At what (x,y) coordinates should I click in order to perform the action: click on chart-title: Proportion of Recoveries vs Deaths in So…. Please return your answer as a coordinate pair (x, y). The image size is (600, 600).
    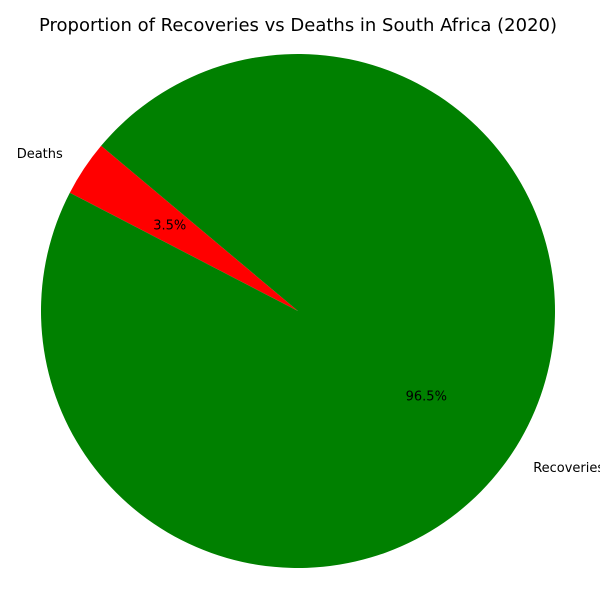
    Looking at the image, I should click on (298, 25).